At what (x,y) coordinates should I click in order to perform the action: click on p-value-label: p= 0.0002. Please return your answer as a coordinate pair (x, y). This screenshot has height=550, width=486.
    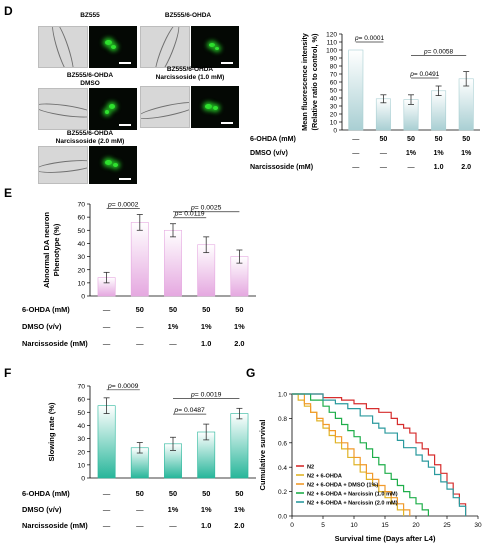
    Looking at the image, I should click on (123, 205).